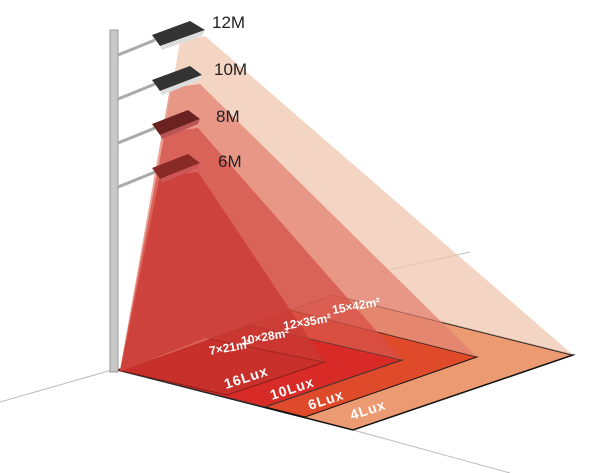 Image resolution: width=600 pixels, height=473 pixels. What do you see at coordinates (114, 201) in the screenshot?
I see `pole` at bounding box center [114, 201].